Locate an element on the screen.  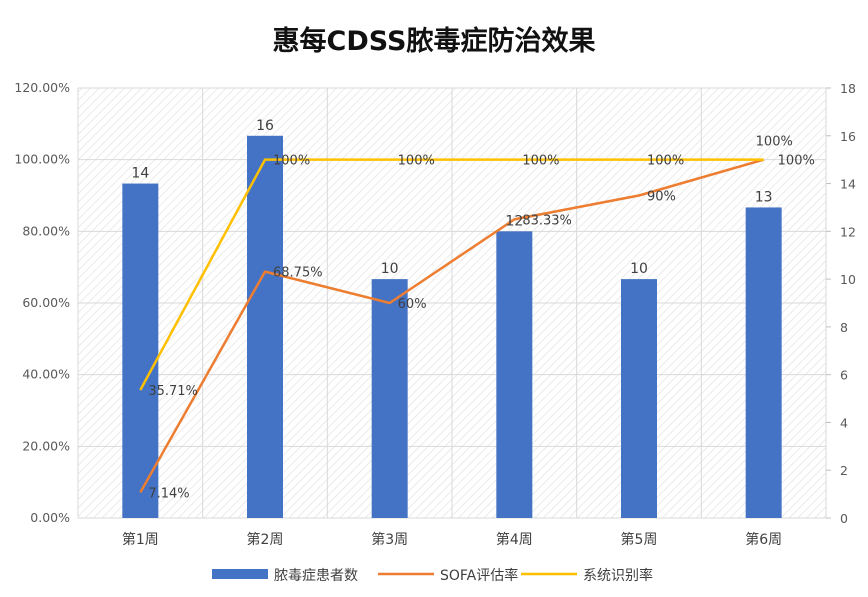
sofa-data-label: 83.33% is located at coordinates (547, 220).